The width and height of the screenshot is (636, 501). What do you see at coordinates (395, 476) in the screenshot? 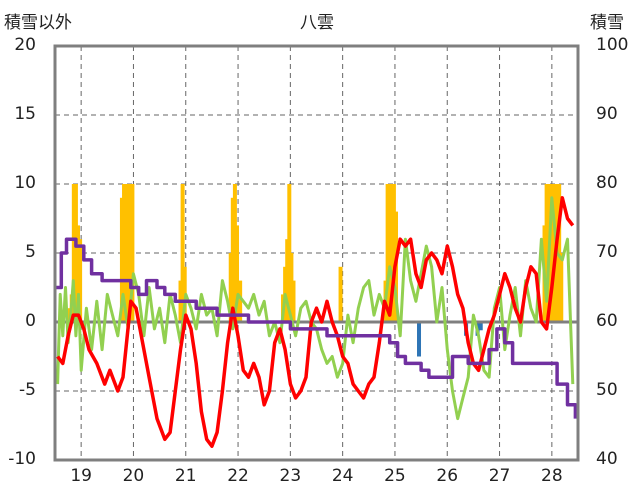
I see `x-tick-label: 25` at bounding box center [395, 476].